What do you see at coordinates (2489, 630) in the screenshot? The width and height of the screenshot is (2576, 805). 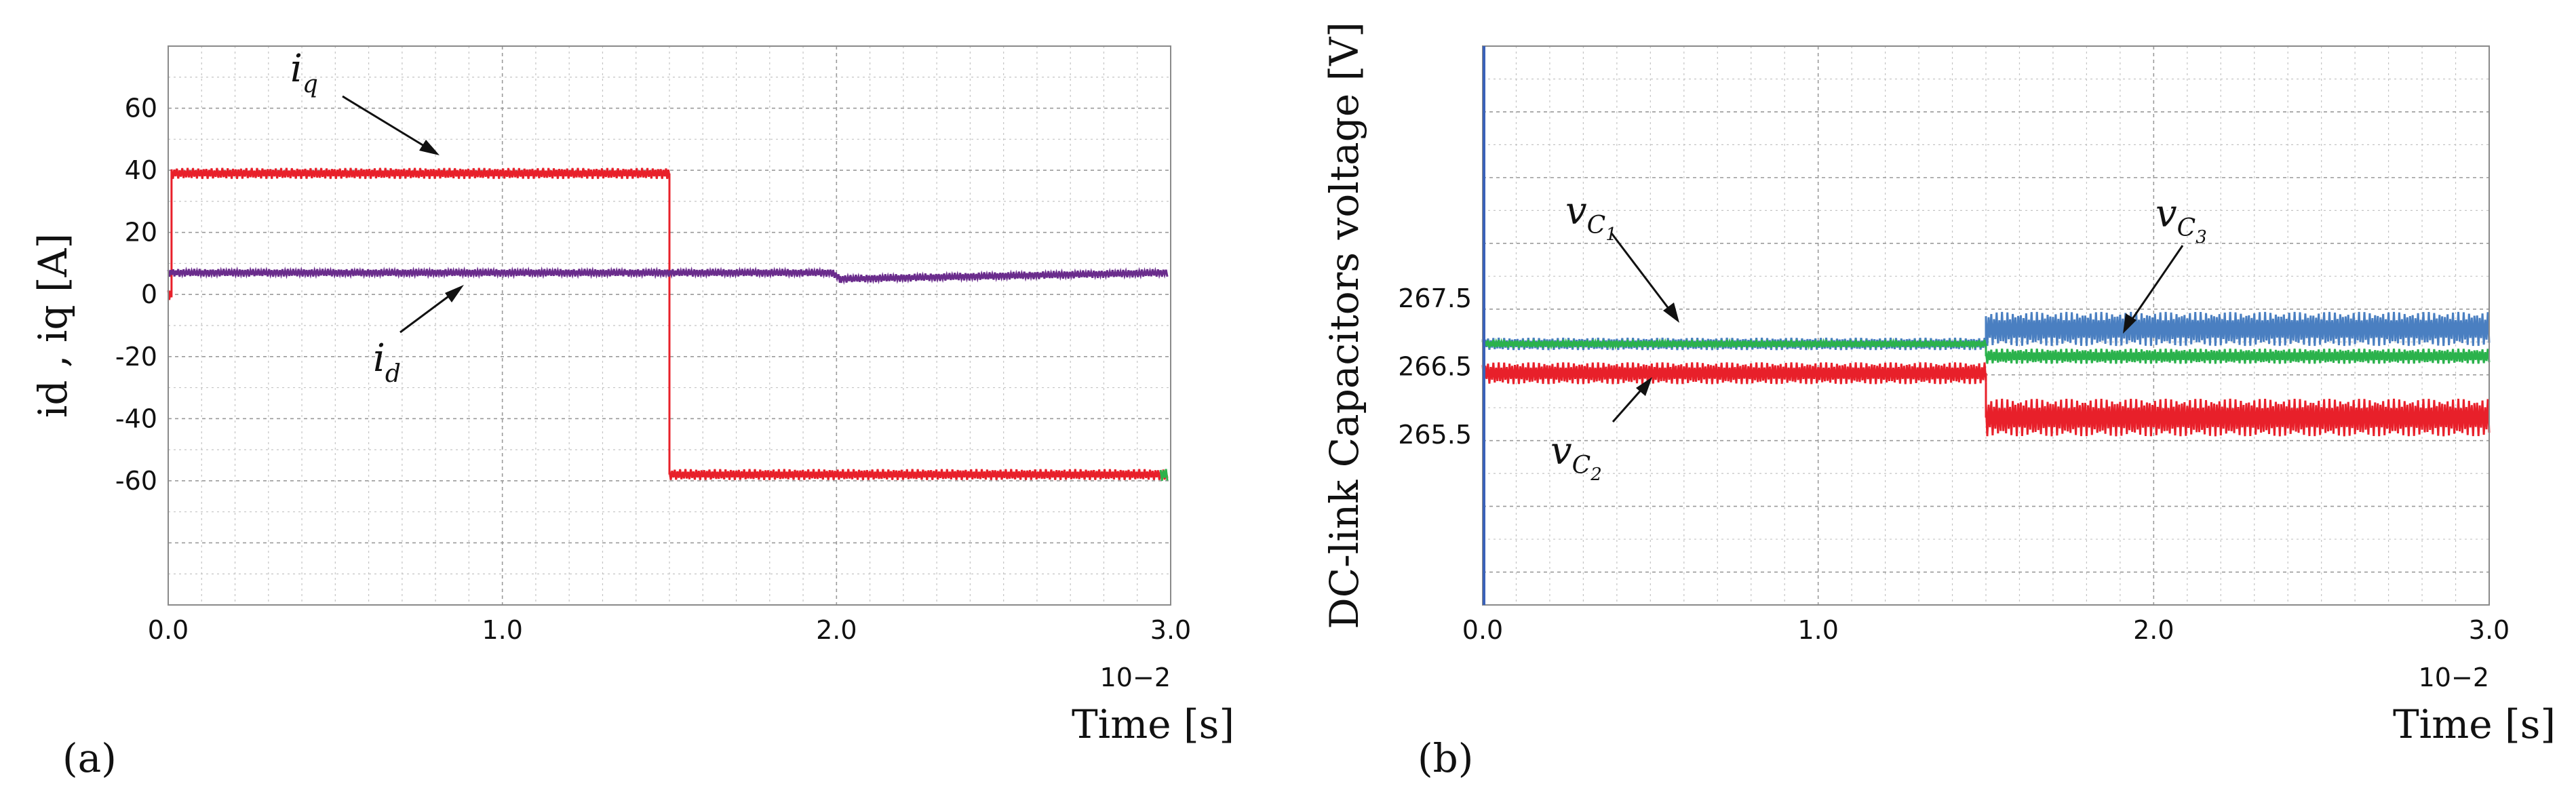 I see `chart-1-x-tick-label: 3.0` at bounding box center [2489, 630].